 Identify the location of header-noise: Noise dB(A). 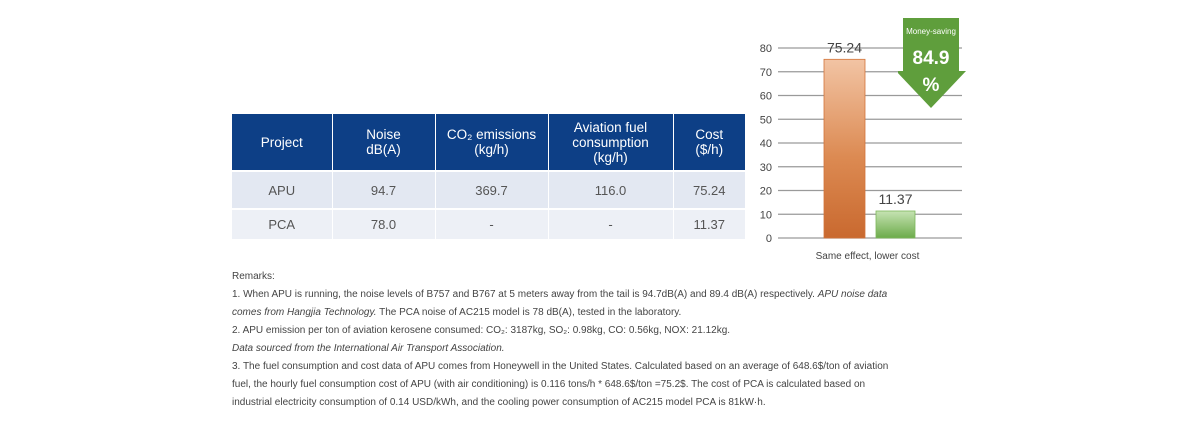
(384, 142).